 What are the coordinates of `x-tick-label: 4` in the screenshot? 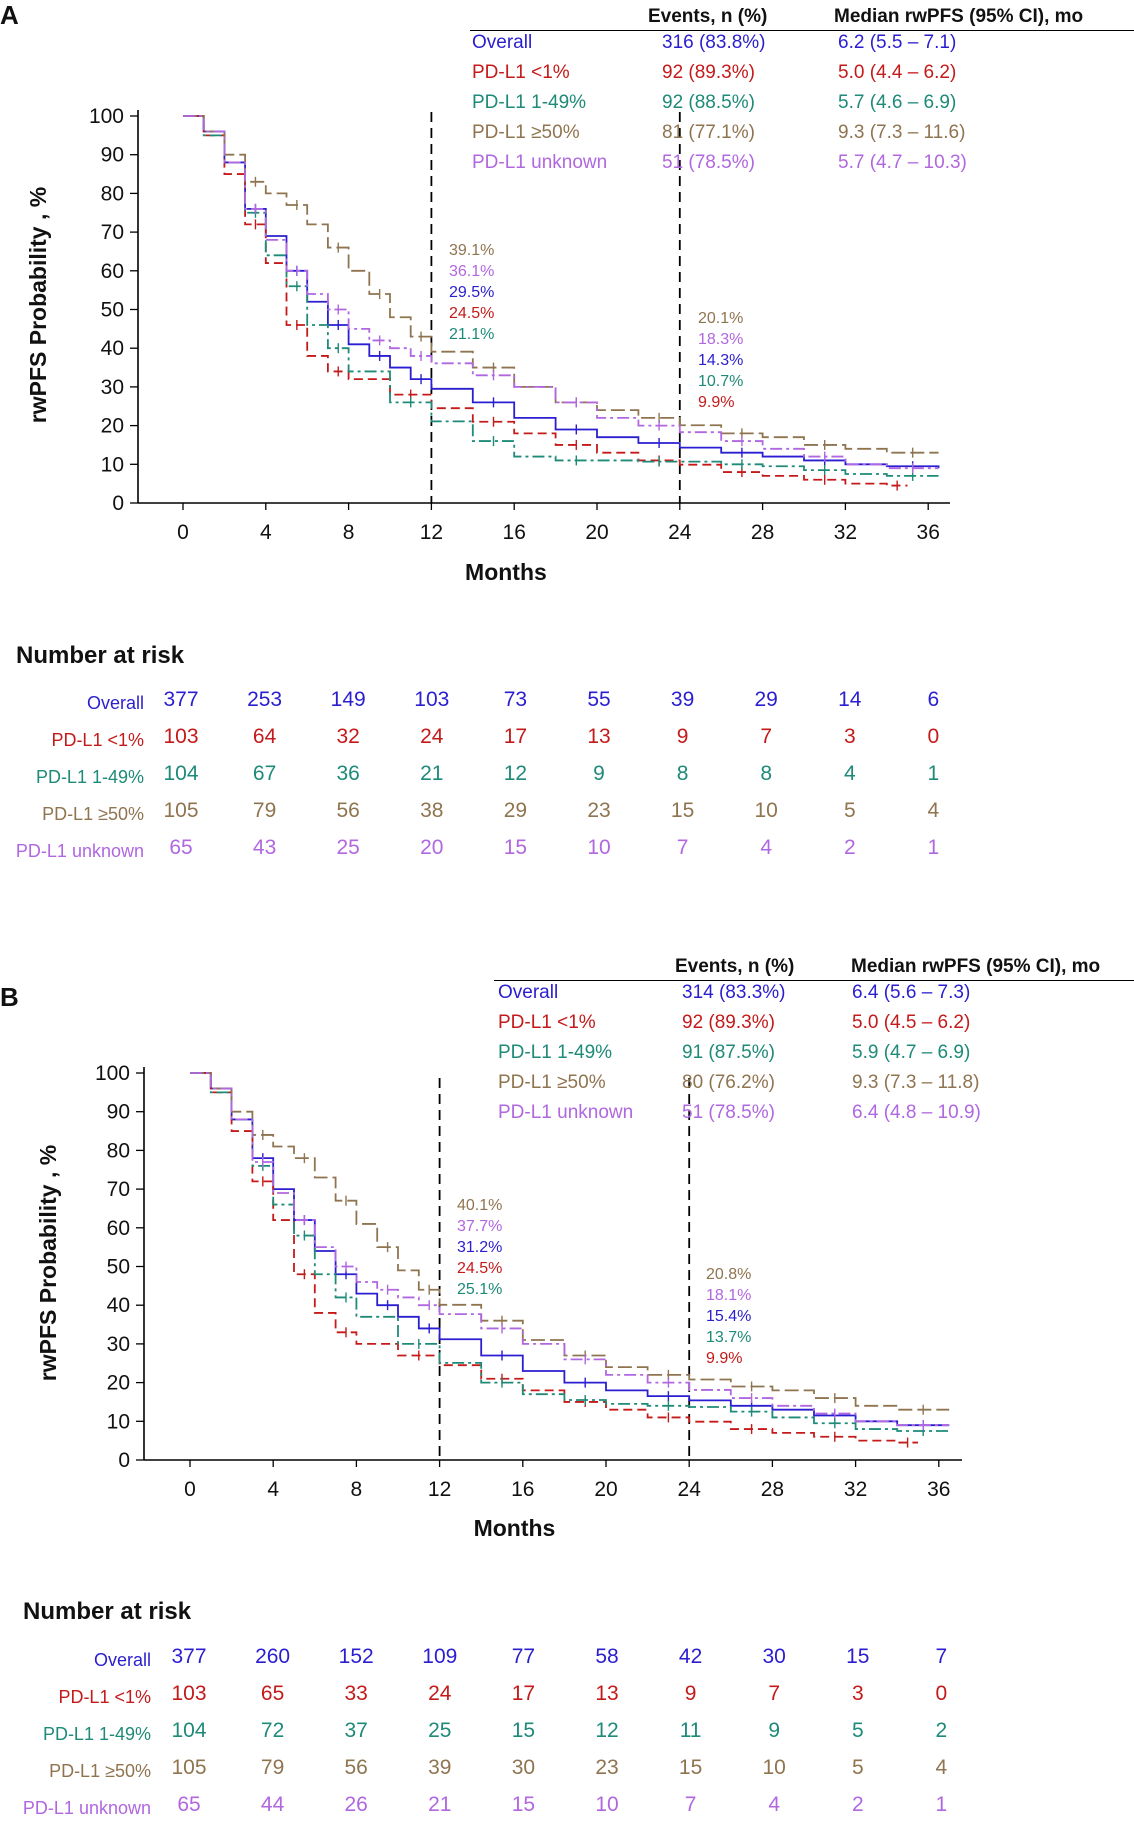 It's located at (273, 1489).